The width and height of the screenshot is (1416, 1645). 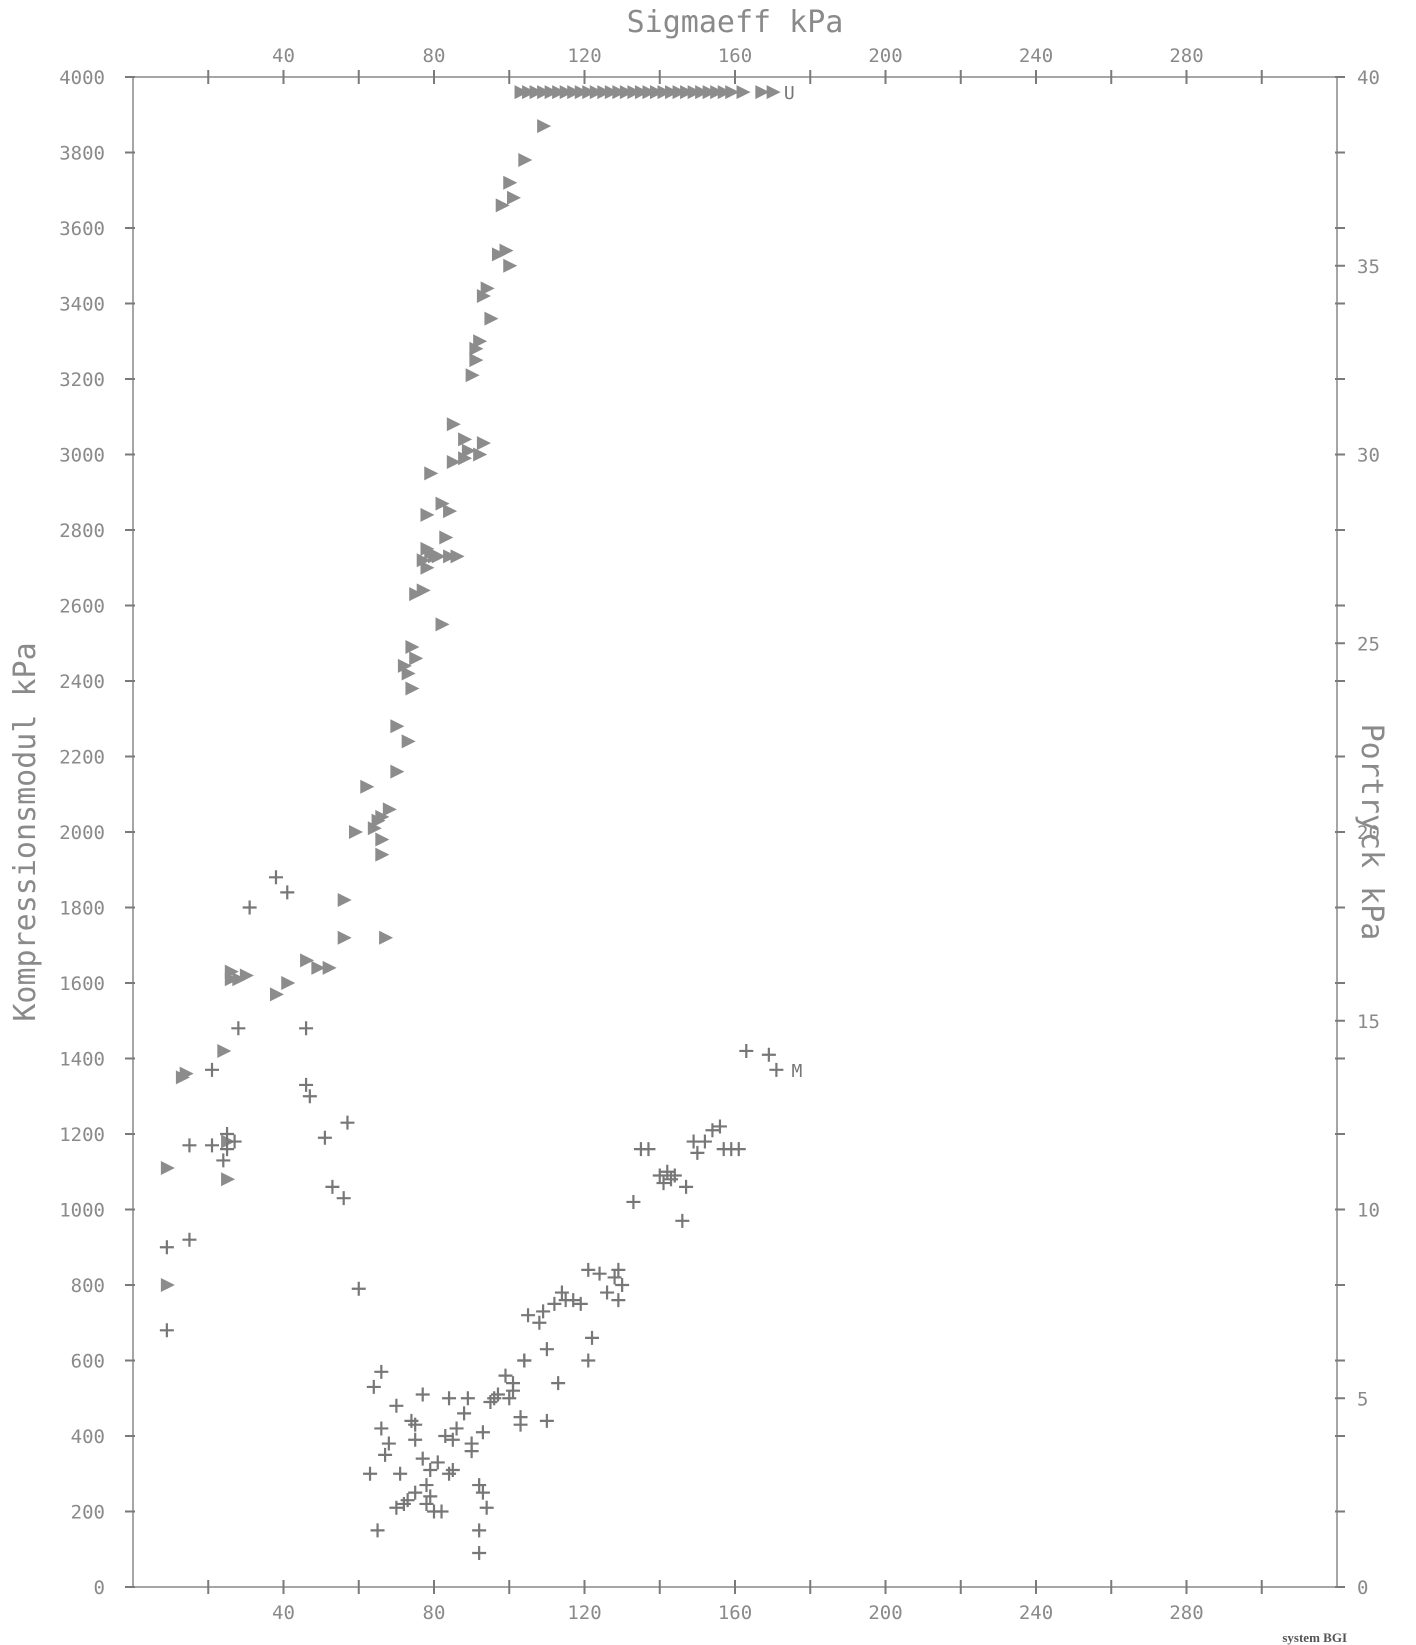 I want to click on x-bottom-tick-label: 200, so click(x=885, y=1613).